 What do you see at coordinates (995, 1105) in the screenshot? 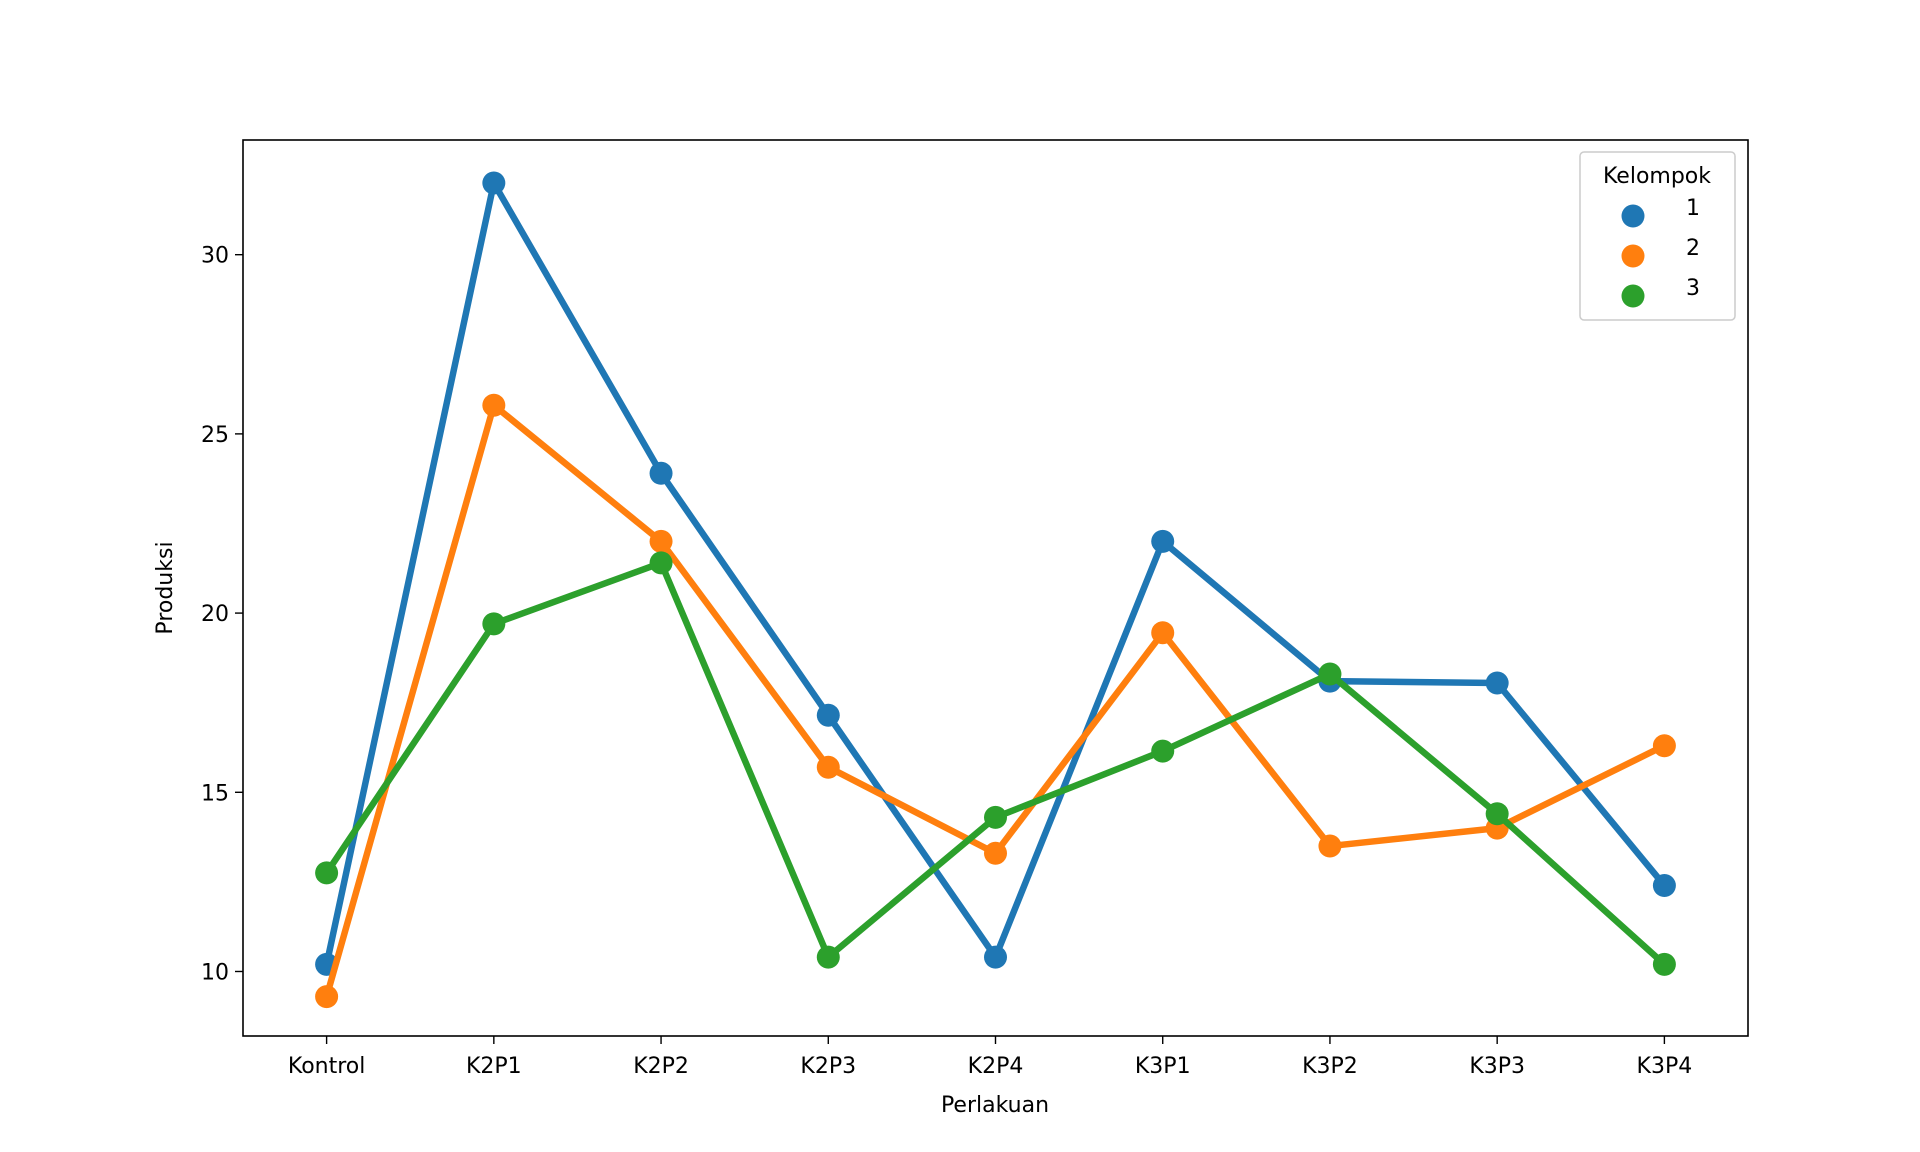
I see `x-axis-label: Perlakuan` at bounding box center [995, 1105].